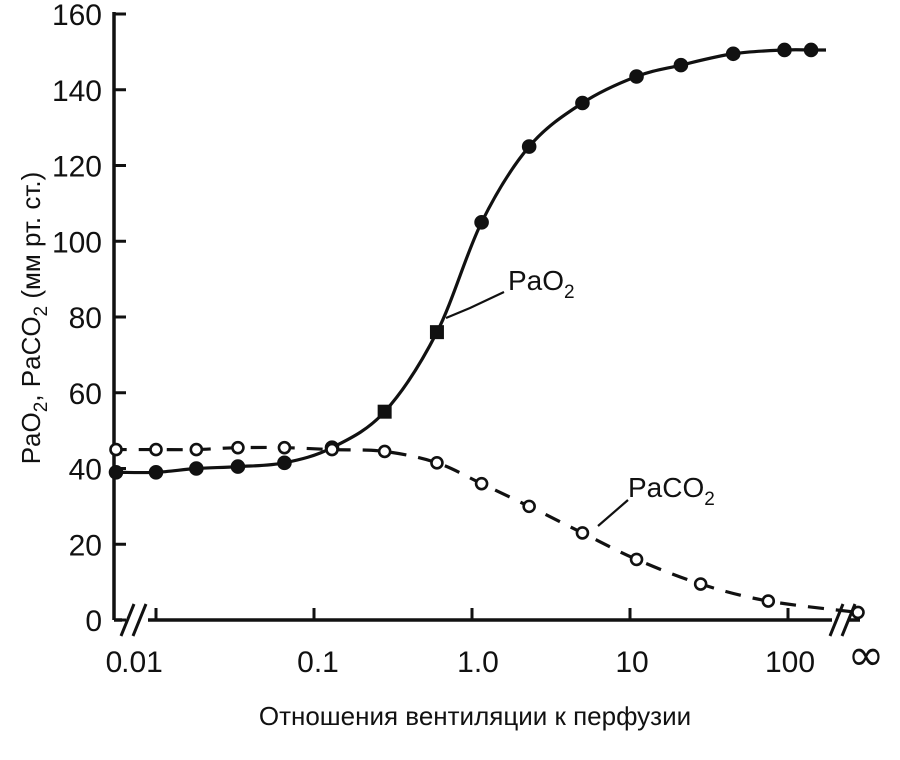 The width and height of the screenshot is (900, 760). Describe the element at coordinates (85, 470) in the screenshot. I see `y-tick-label: 40` at that location.